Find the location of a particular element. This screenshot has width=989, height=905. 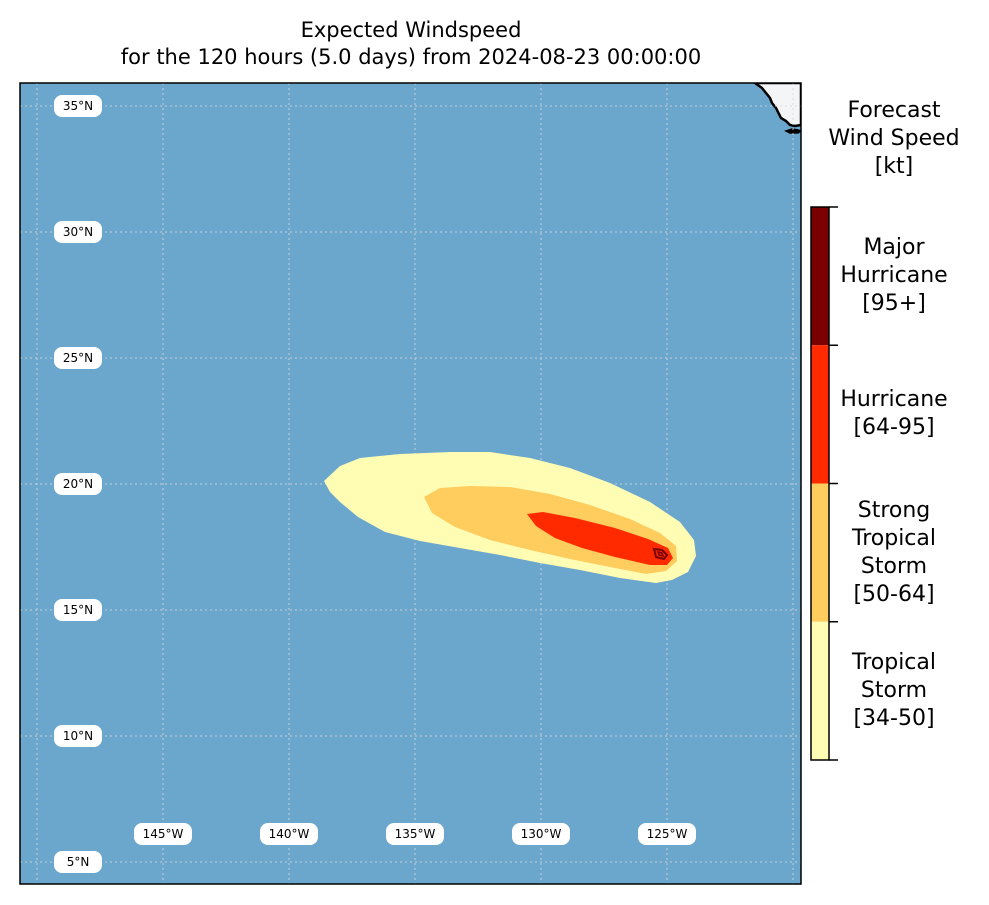

lon-label-3: 130°W is located at coordinates (541, 834).